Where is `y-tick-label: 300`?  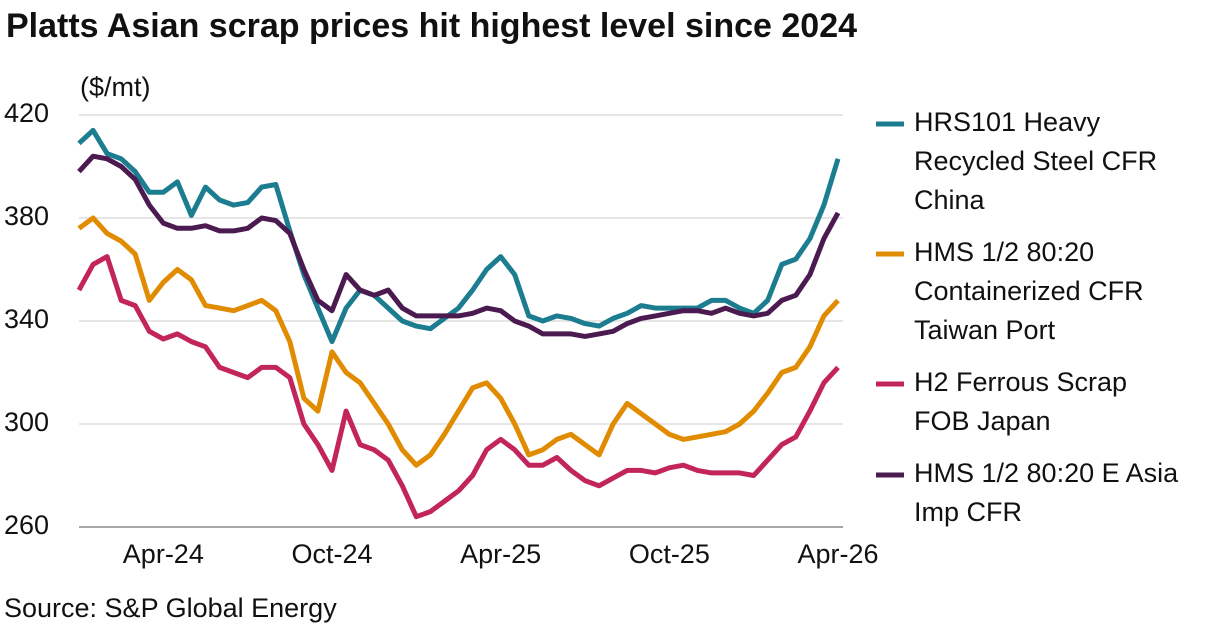 y-tick-label: 300 is located at coordinates (26, 422).